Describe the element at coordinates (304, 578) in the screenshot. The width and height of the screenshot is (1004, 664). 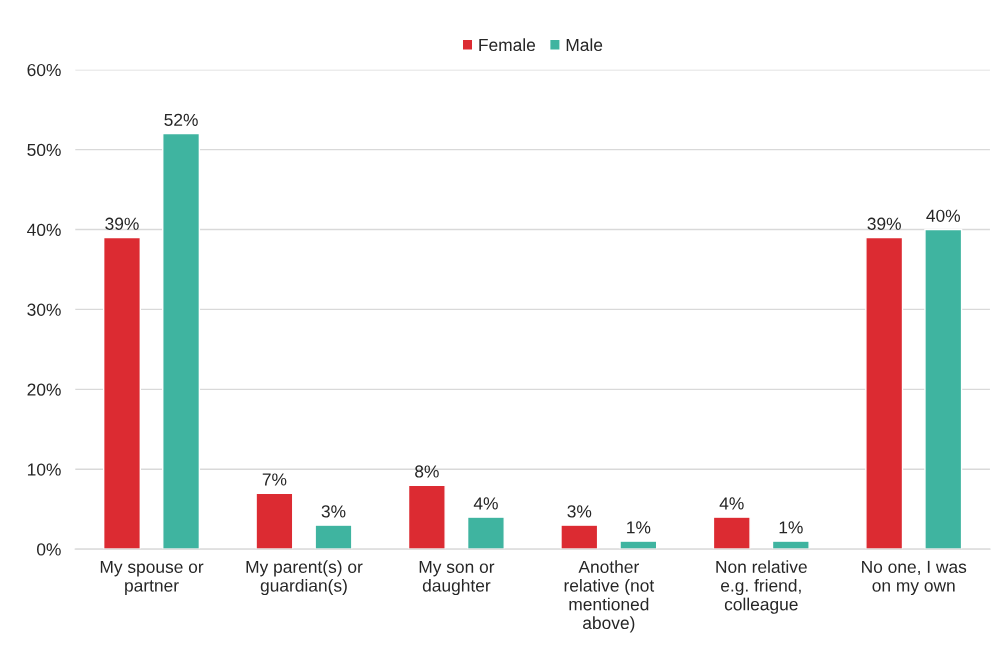
I see `x-tick-label: My parent(s) or guardian(s)` at that location.